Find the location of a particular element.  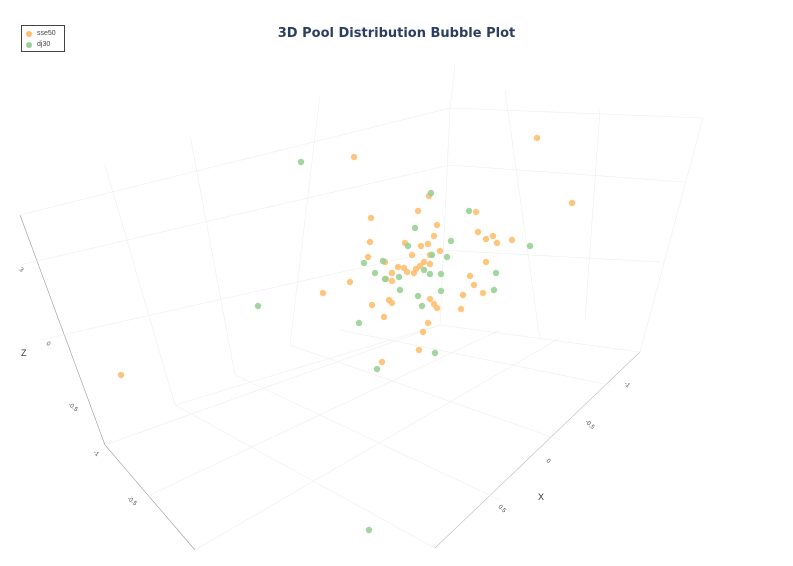

z-tick-label: 3 is located at coordinates (21, 270).